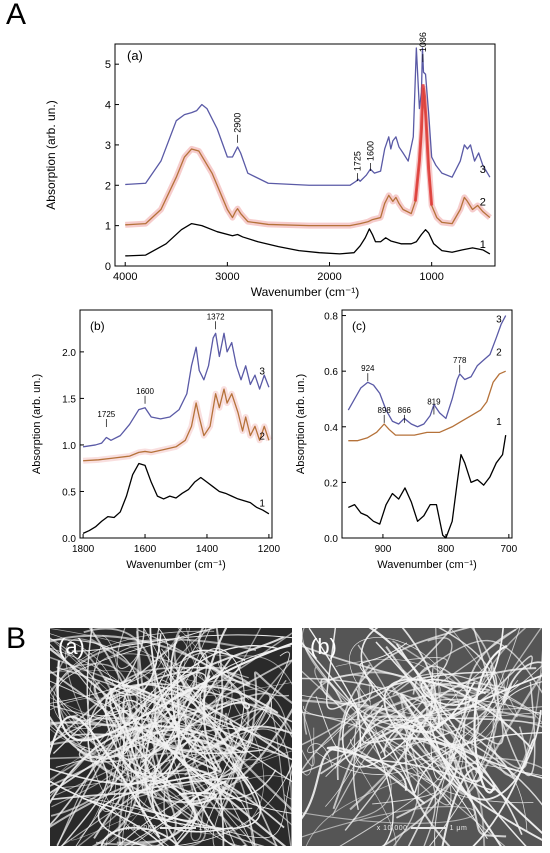 This screenshot has width=550, height=853. What do you see at coordinates (460, 360) in the screenshot?
I see `annotation-label: 778` at bounding box center [460, 360].